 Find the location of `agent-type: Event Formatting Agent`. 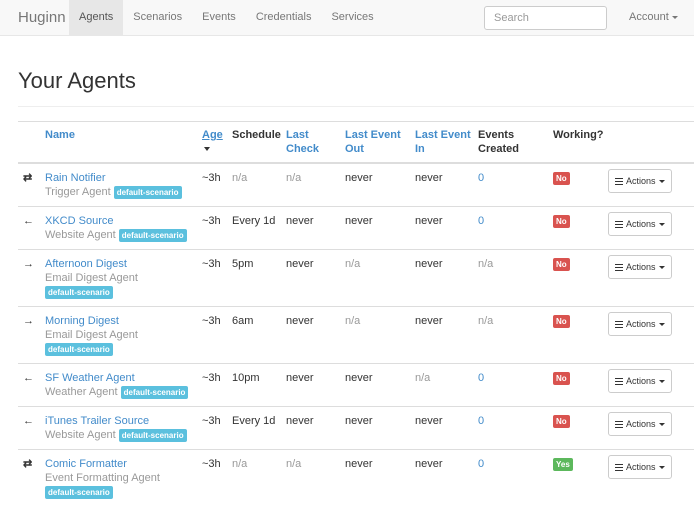

agent-type: Event Formatting Agent is located at coordinates (102, 478).